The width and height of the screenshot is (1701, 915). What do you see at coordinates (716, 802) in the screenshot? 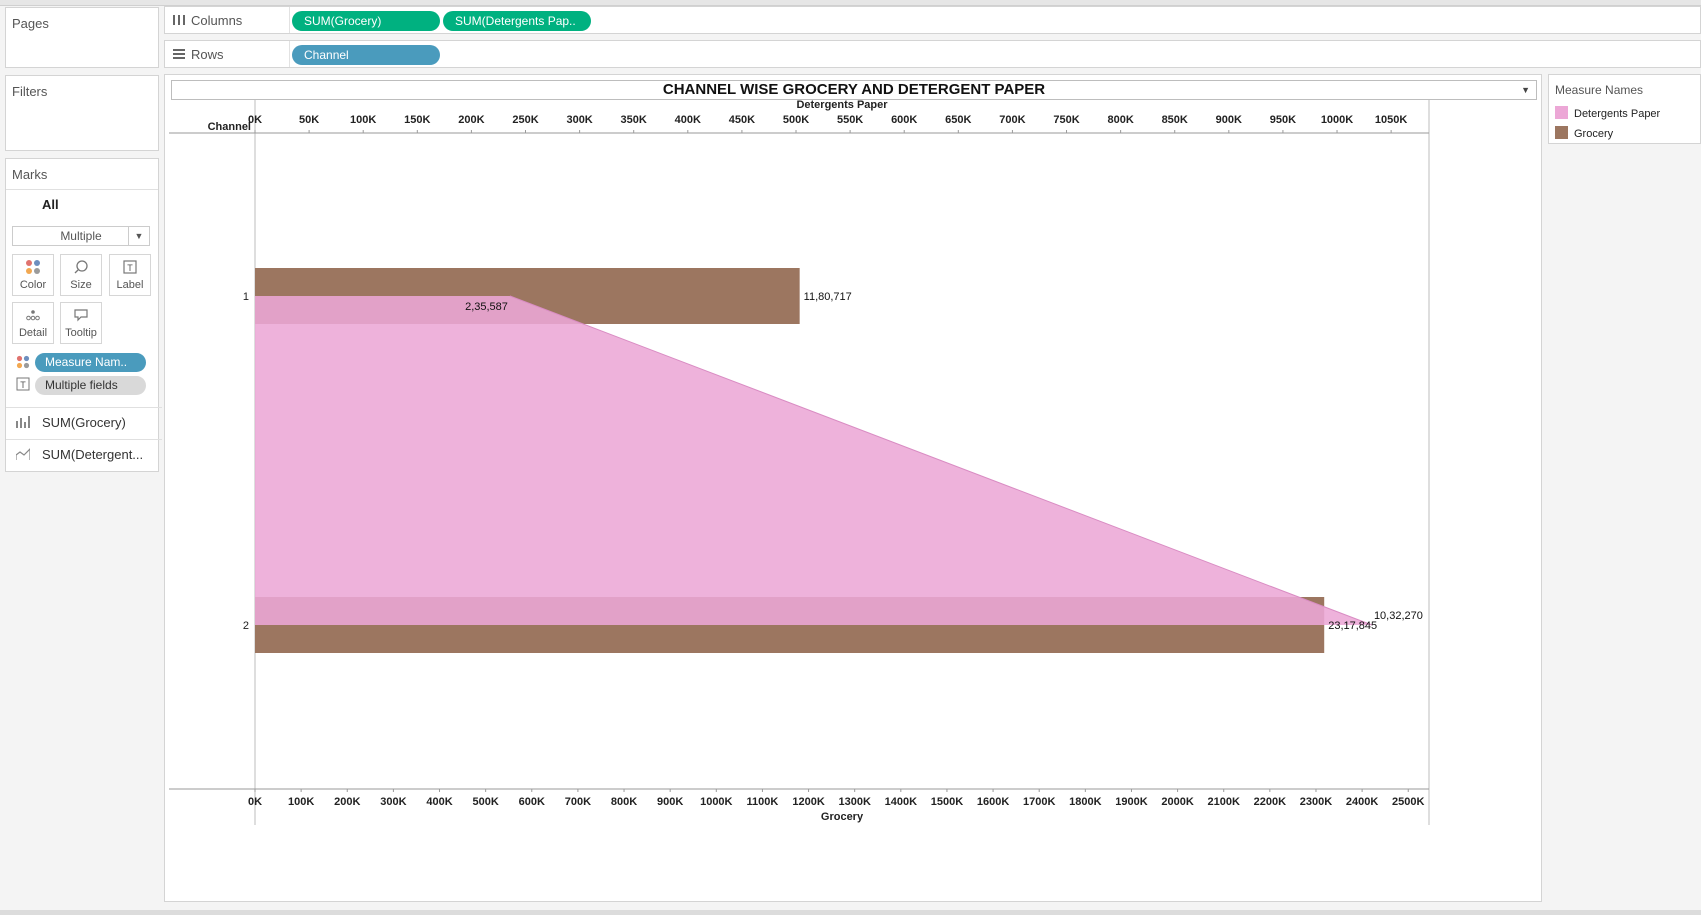
I see `bottom-axis-tick-label: 1000K` at bounding box center [716, 802].